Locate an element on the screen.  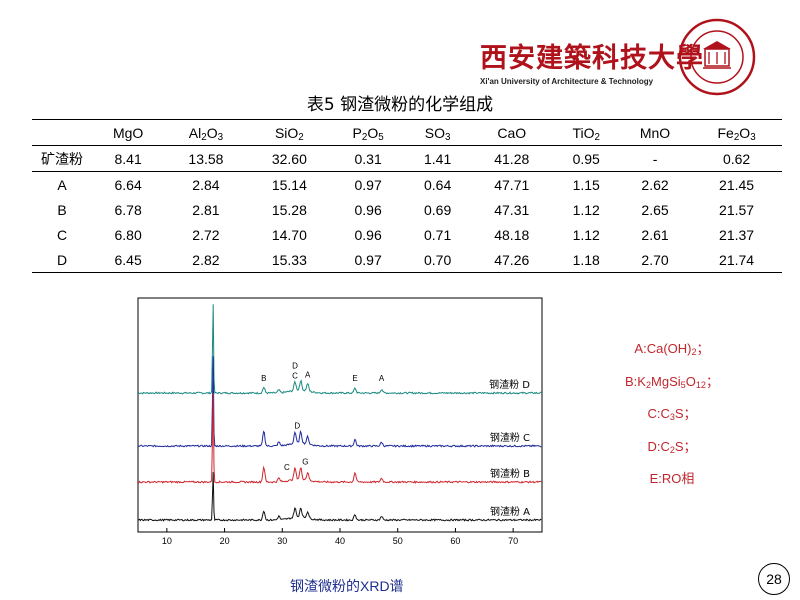
x-tick-label: 40 is located at coordinates (340, 541).